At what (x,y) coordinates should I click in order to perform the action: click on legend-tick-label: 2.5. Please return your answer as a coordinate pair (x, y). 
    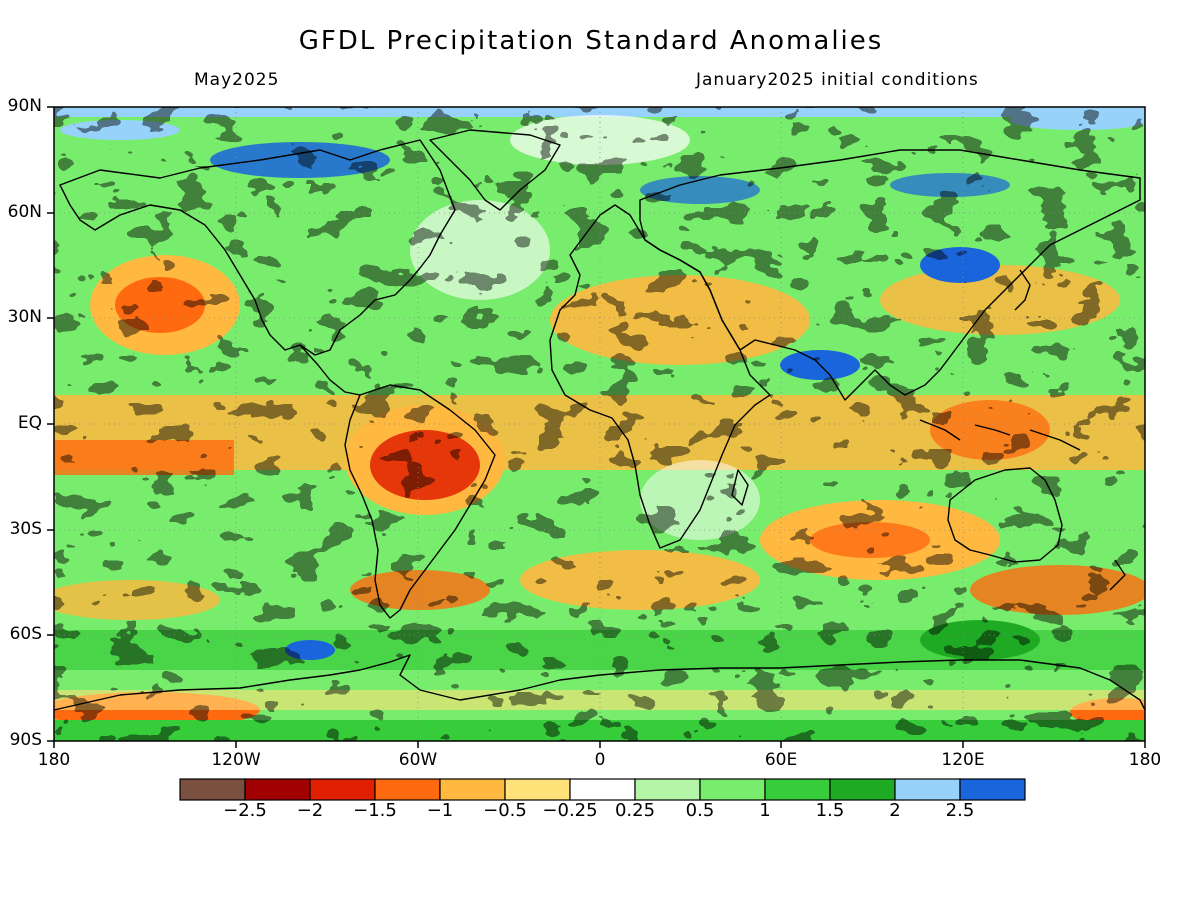
    Looking at the image, I should click on (960, 810).